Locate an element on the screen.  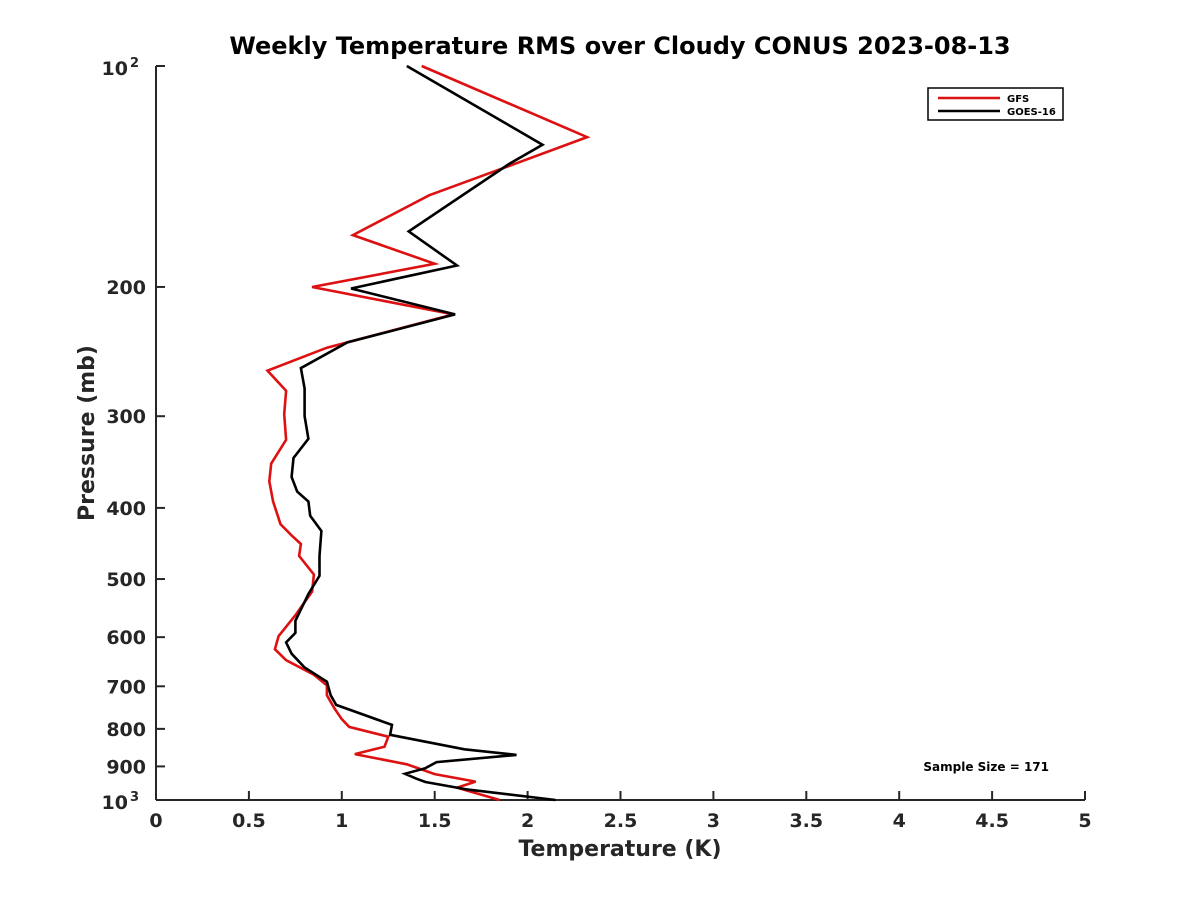
y-axis-label: Pressure (mb) is located at coordinates (87, 433).